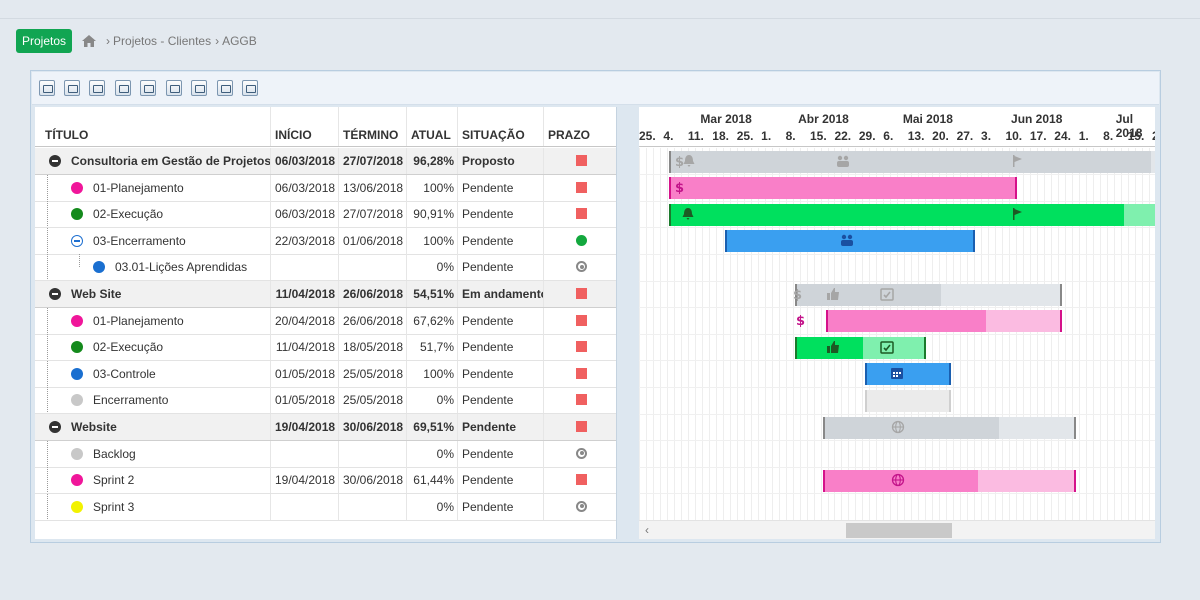 The height and width of the screenshot is (600, 1200). What do you see at coordinates (1108, 136) in the screenshot?
I see `day-label: 8.` at bounding box center [1108, 136].